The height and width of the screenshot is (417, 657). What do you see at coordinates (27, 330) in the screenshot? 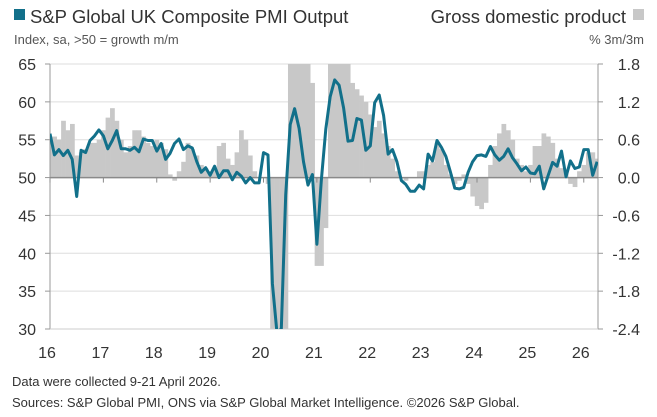
I see `left-tick-label: 30` at bounding box center [27, 330].